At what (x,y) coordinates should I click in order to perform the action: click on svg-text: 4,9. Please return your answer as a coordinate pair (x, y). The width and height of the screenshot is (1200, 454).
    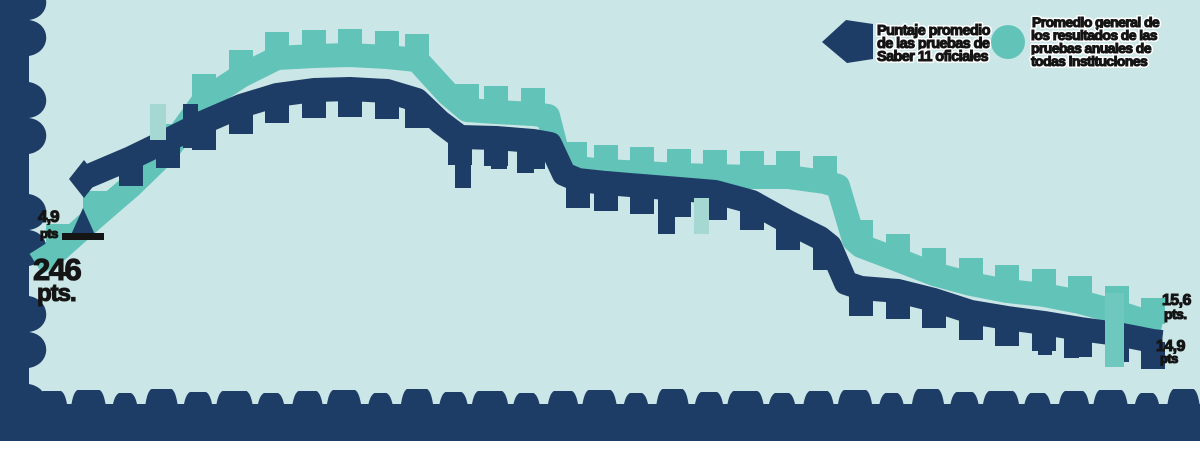
    Looking at the image, I should click on (48, 216).